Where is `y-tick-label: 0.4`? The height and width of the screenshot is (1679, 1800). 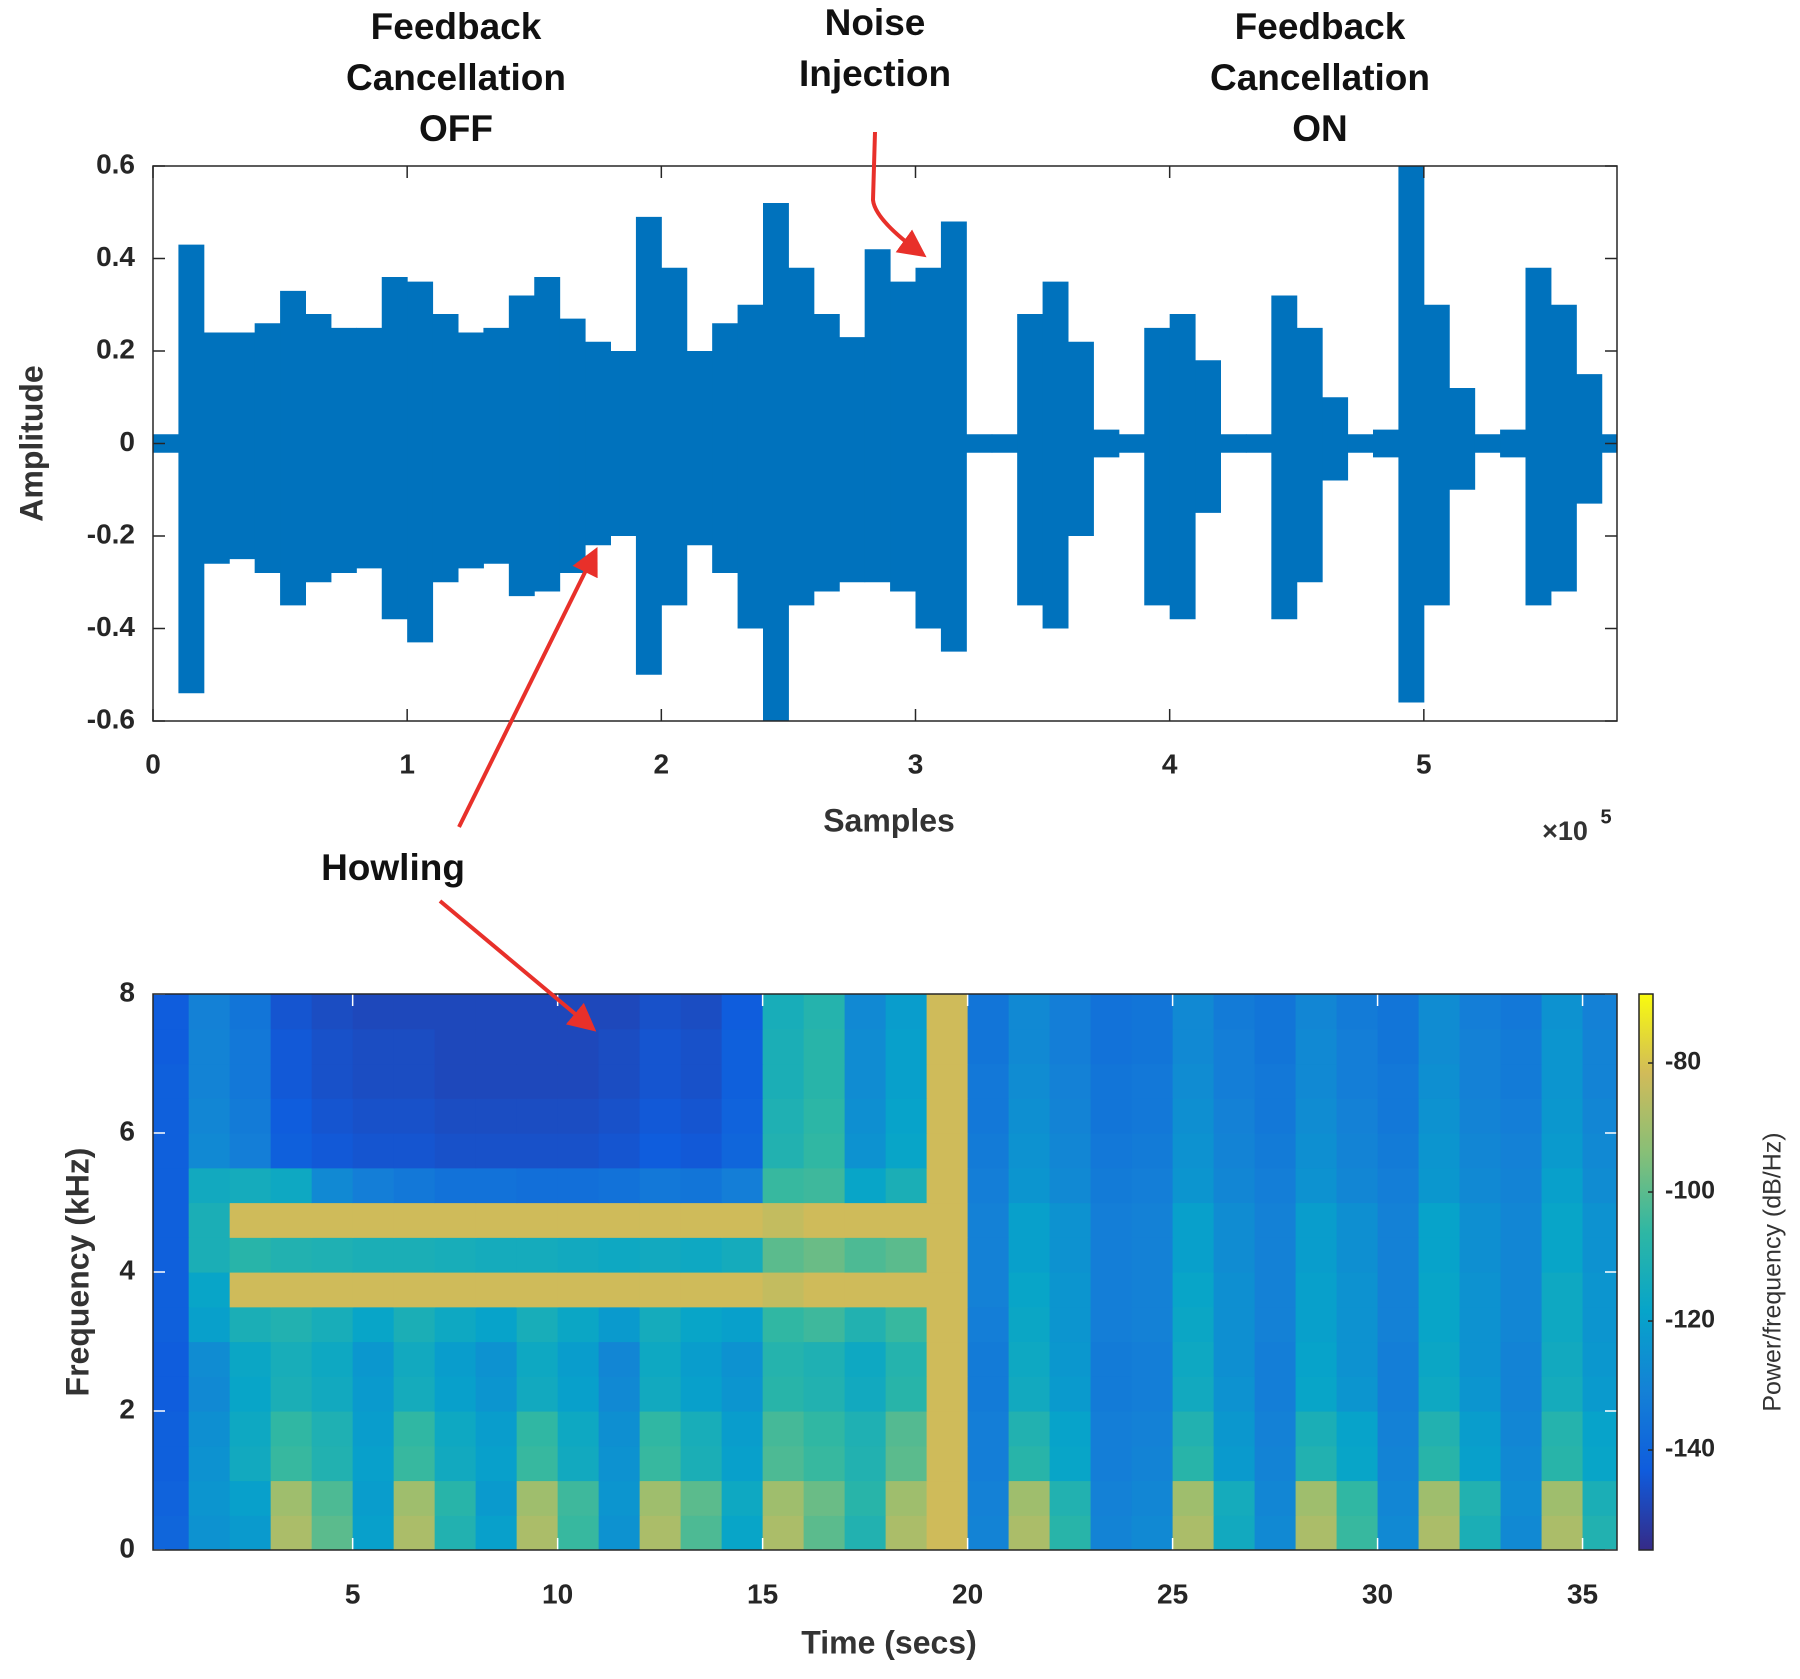 y-tick-label: 0.4 is located at coordinates (115, 256).